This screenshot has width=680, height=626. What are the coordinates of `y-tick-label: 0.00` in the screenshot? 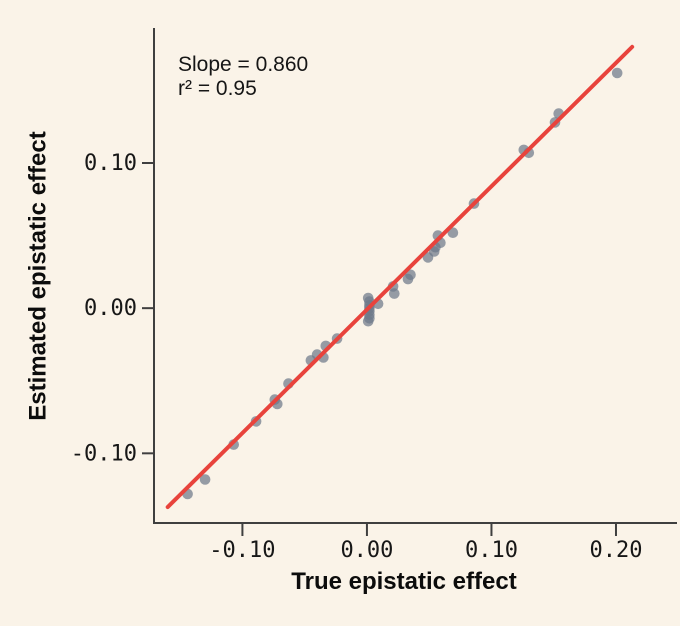 It's located at (110, 308).